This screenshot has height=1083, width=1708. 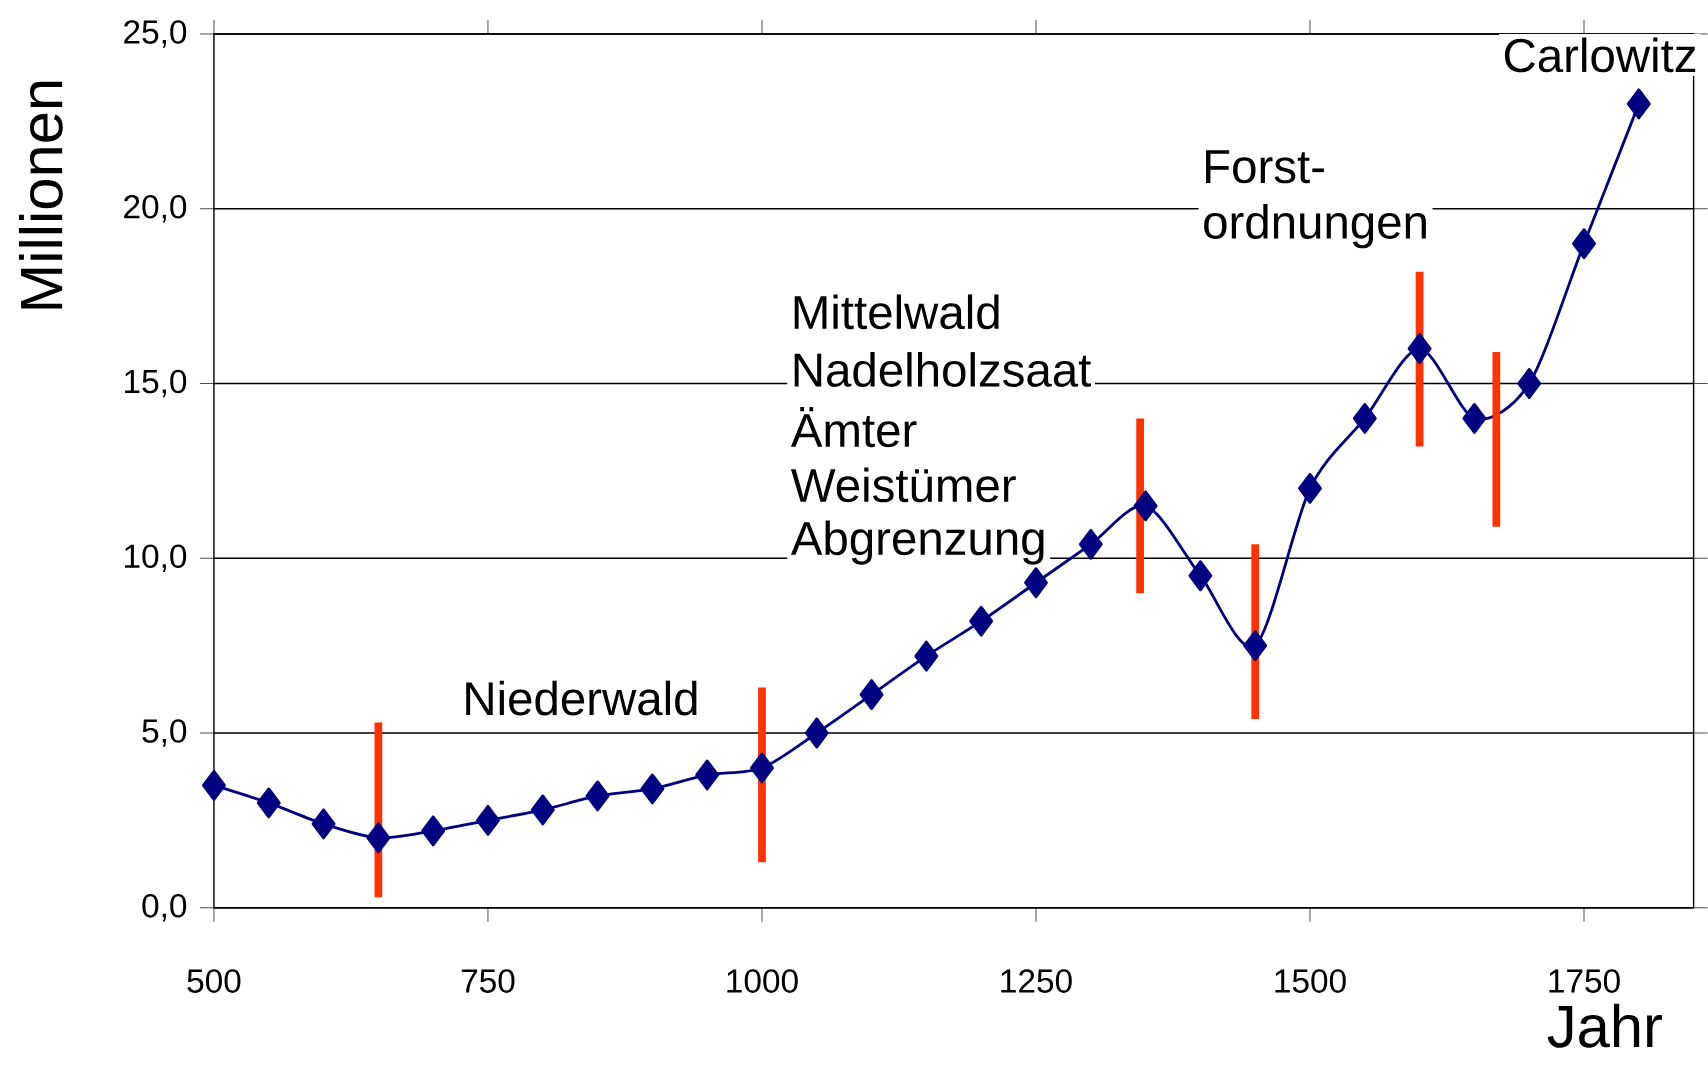 What do you see at coordinates (1310, 981) in the screenshot?
I see `x-tick-label: 1500` at bounding box center [1310, 981].